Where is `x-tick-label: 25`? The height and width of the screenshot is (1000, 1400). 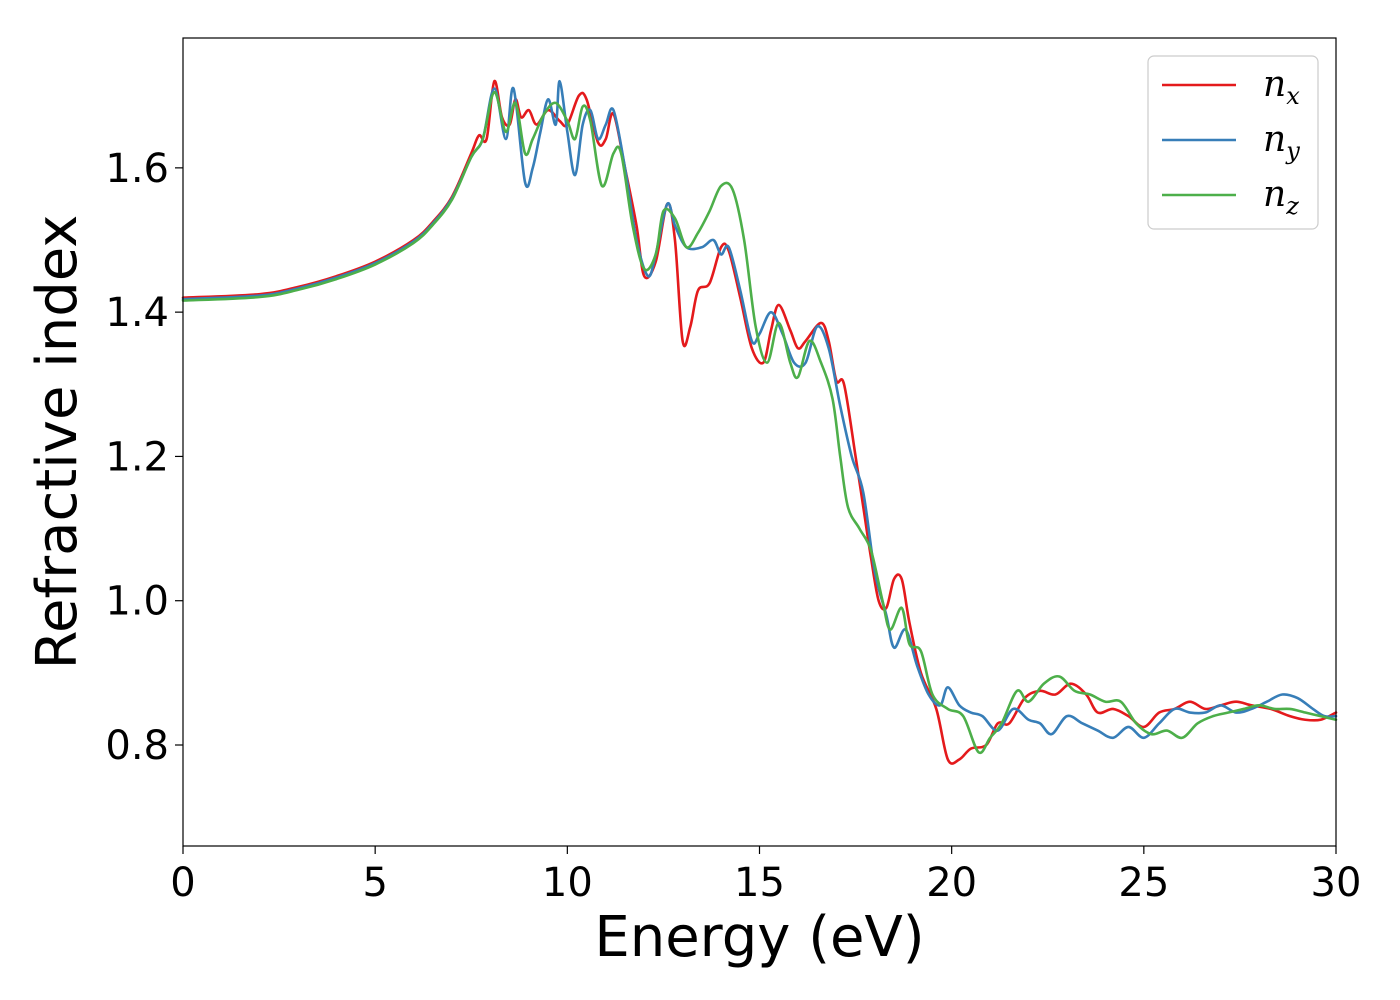
x-tick-label: 25 is located at coordinates (1143, 883).